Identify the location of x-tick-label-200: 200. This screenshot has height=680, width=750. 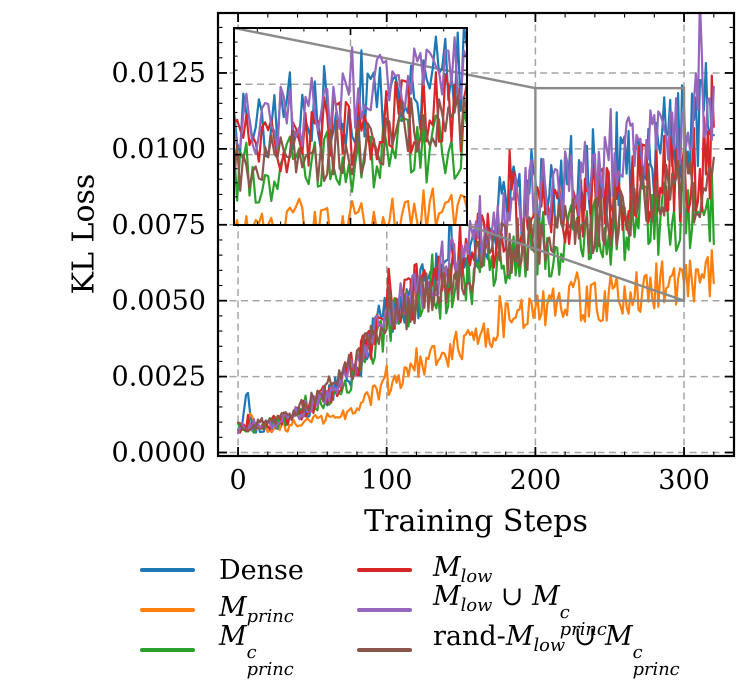
(536, 480).